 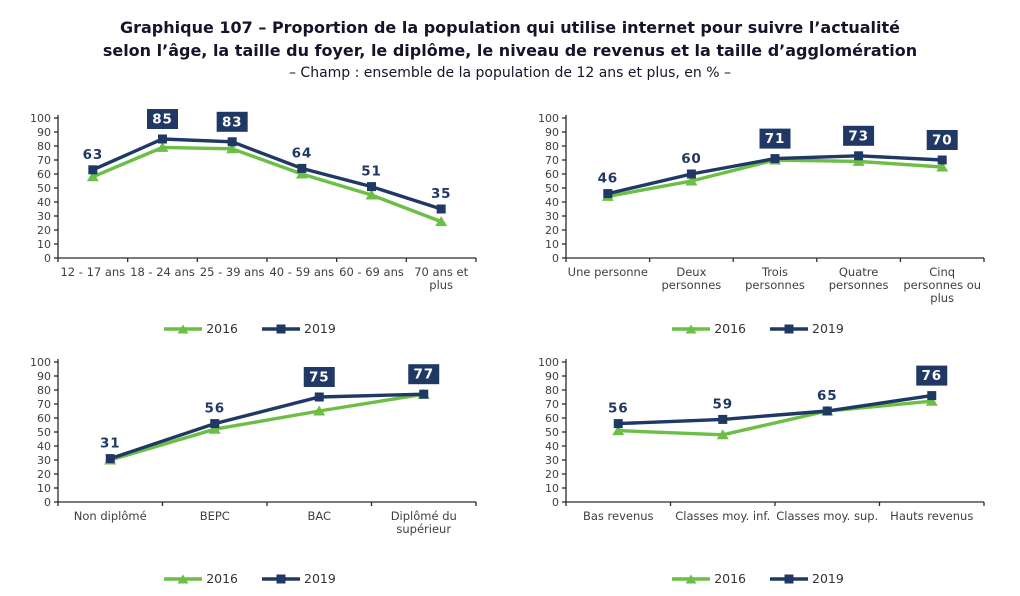 I want to click on data-label: 85, so click(x=162, y=120).